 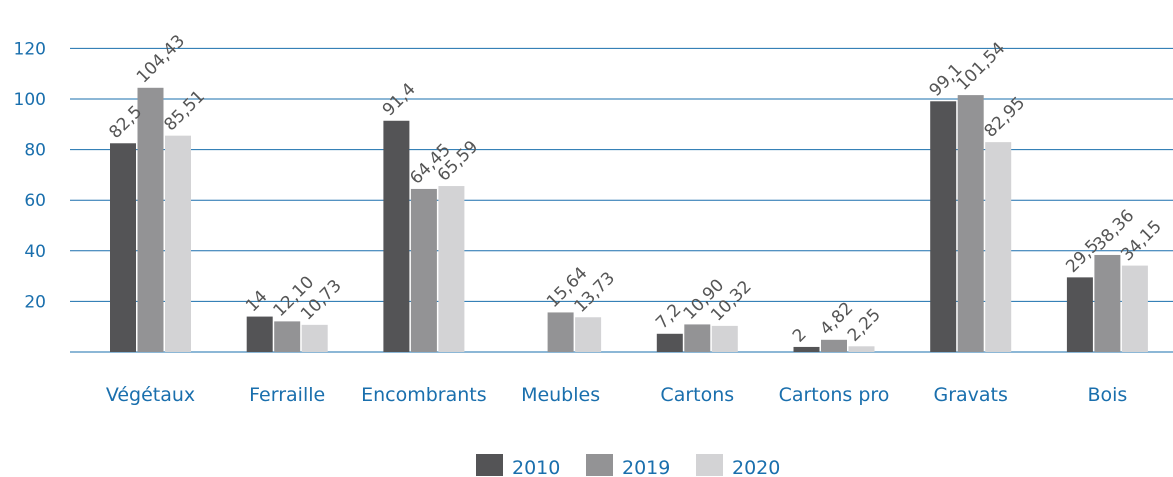 What do you see at coordinates (35, 201) in the screenshot?
I see `y-tick-label: 60` at bounding box center [35, 201].